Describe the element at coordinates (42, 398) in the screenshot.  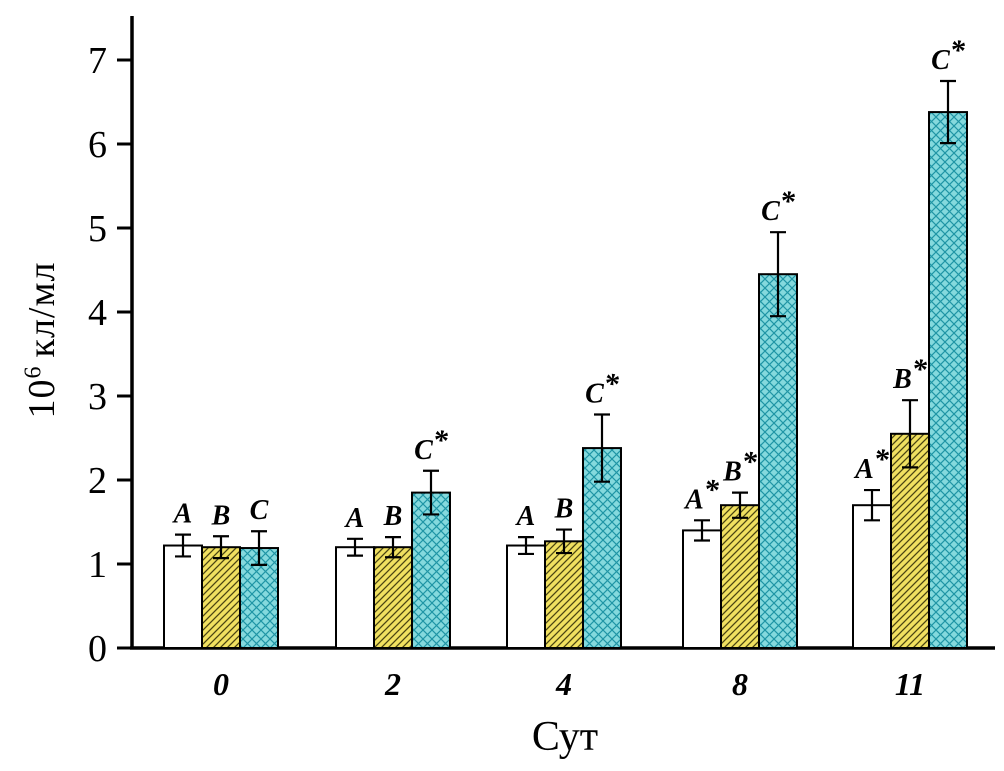
I see `y-axis-label-base: 10` at that location.